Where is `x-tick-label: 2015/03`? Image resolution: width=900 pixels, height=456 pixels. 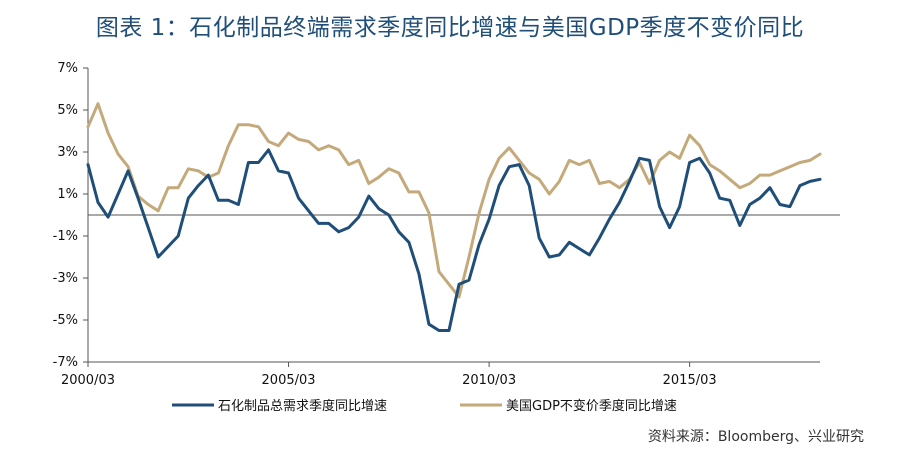
x-tick-label: 2015/03 is located at coordinates (690, 380).